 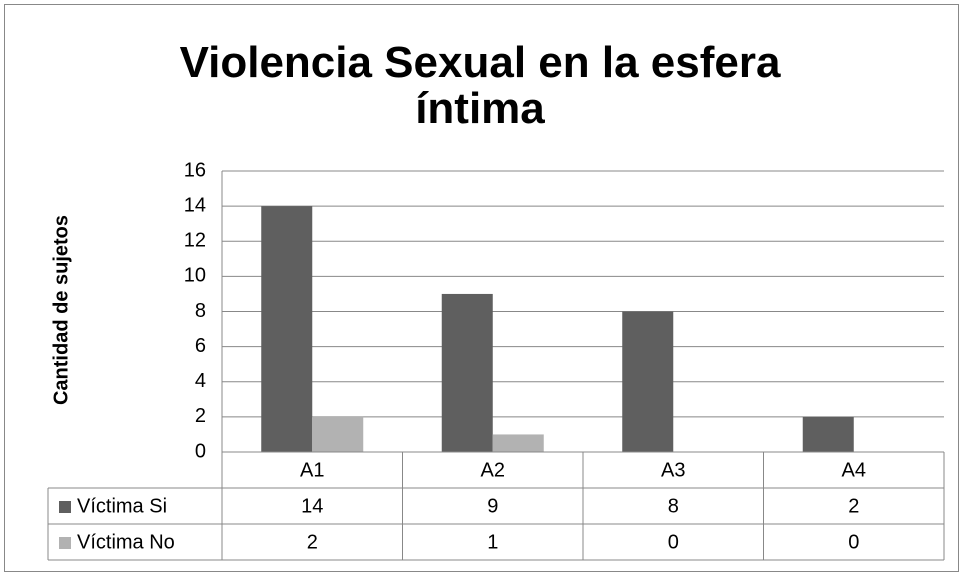 What do you see at coordinates (480, 85) in the screenshot?
I see `chart-title: Violencia Sexual en la esfera íntima` at bounding box center [480, 85].